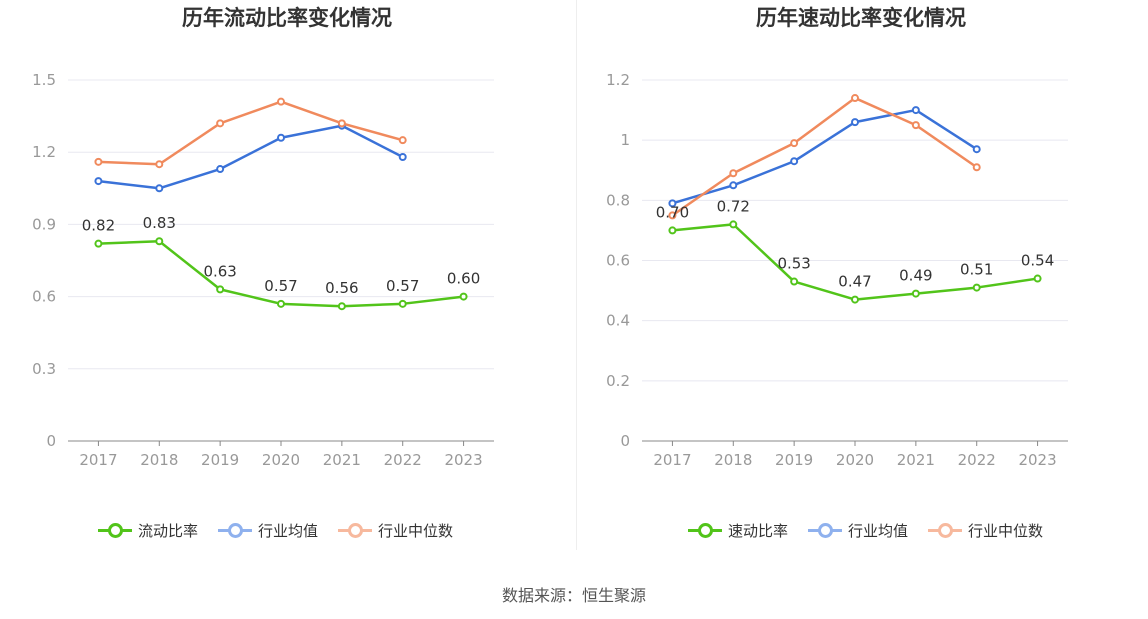  I want to click on legend-label: 速动比率, so click(758, 530).